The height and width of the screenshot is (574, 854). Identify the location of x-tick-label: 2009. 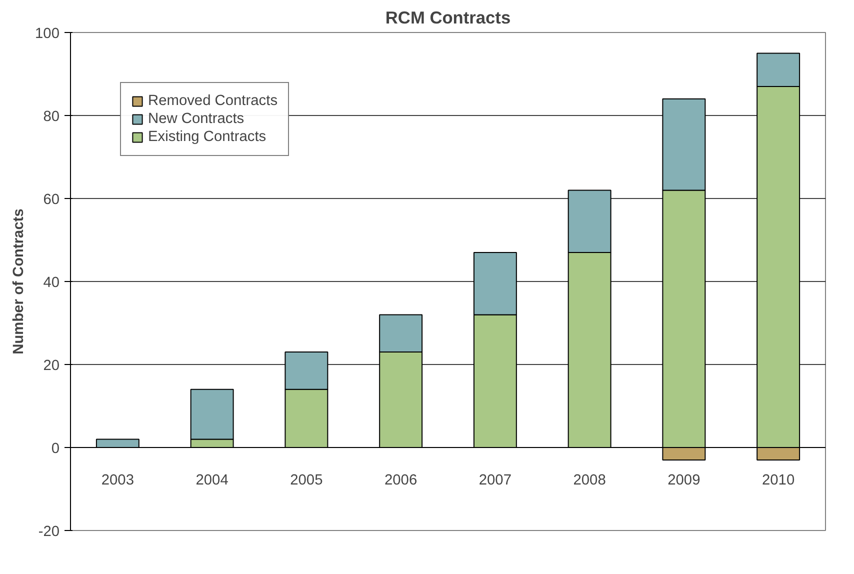
(684, 480).